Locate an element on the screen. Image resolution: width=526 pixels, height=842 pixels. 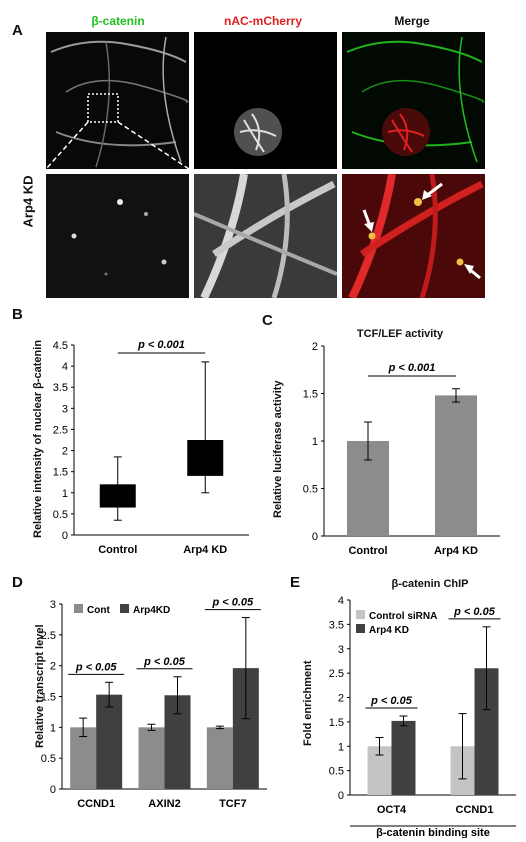
chart-d-y-tick-label: 1 is located at coordinates (53, 728).